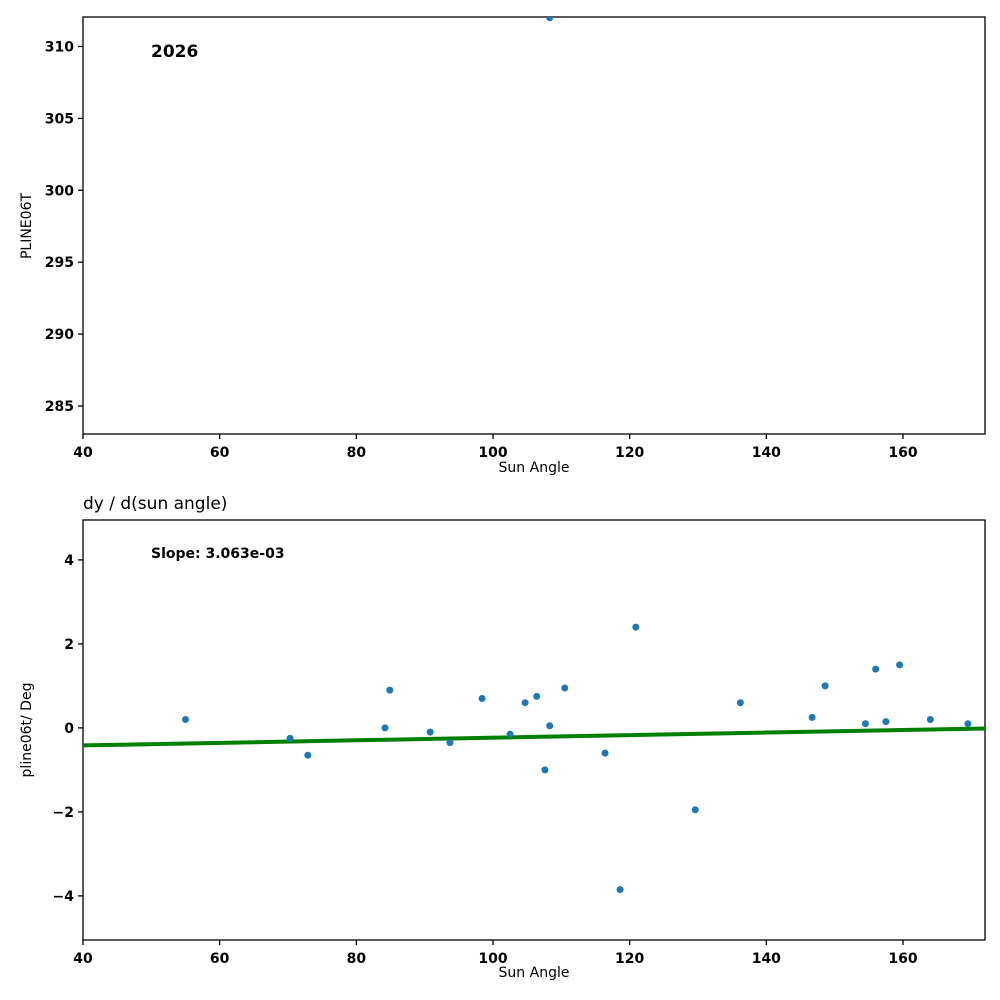 This screenshot has height=1000, width=1000. I want to click on slope-annotation: Slope: 3.063e-03, so click(218, 554).